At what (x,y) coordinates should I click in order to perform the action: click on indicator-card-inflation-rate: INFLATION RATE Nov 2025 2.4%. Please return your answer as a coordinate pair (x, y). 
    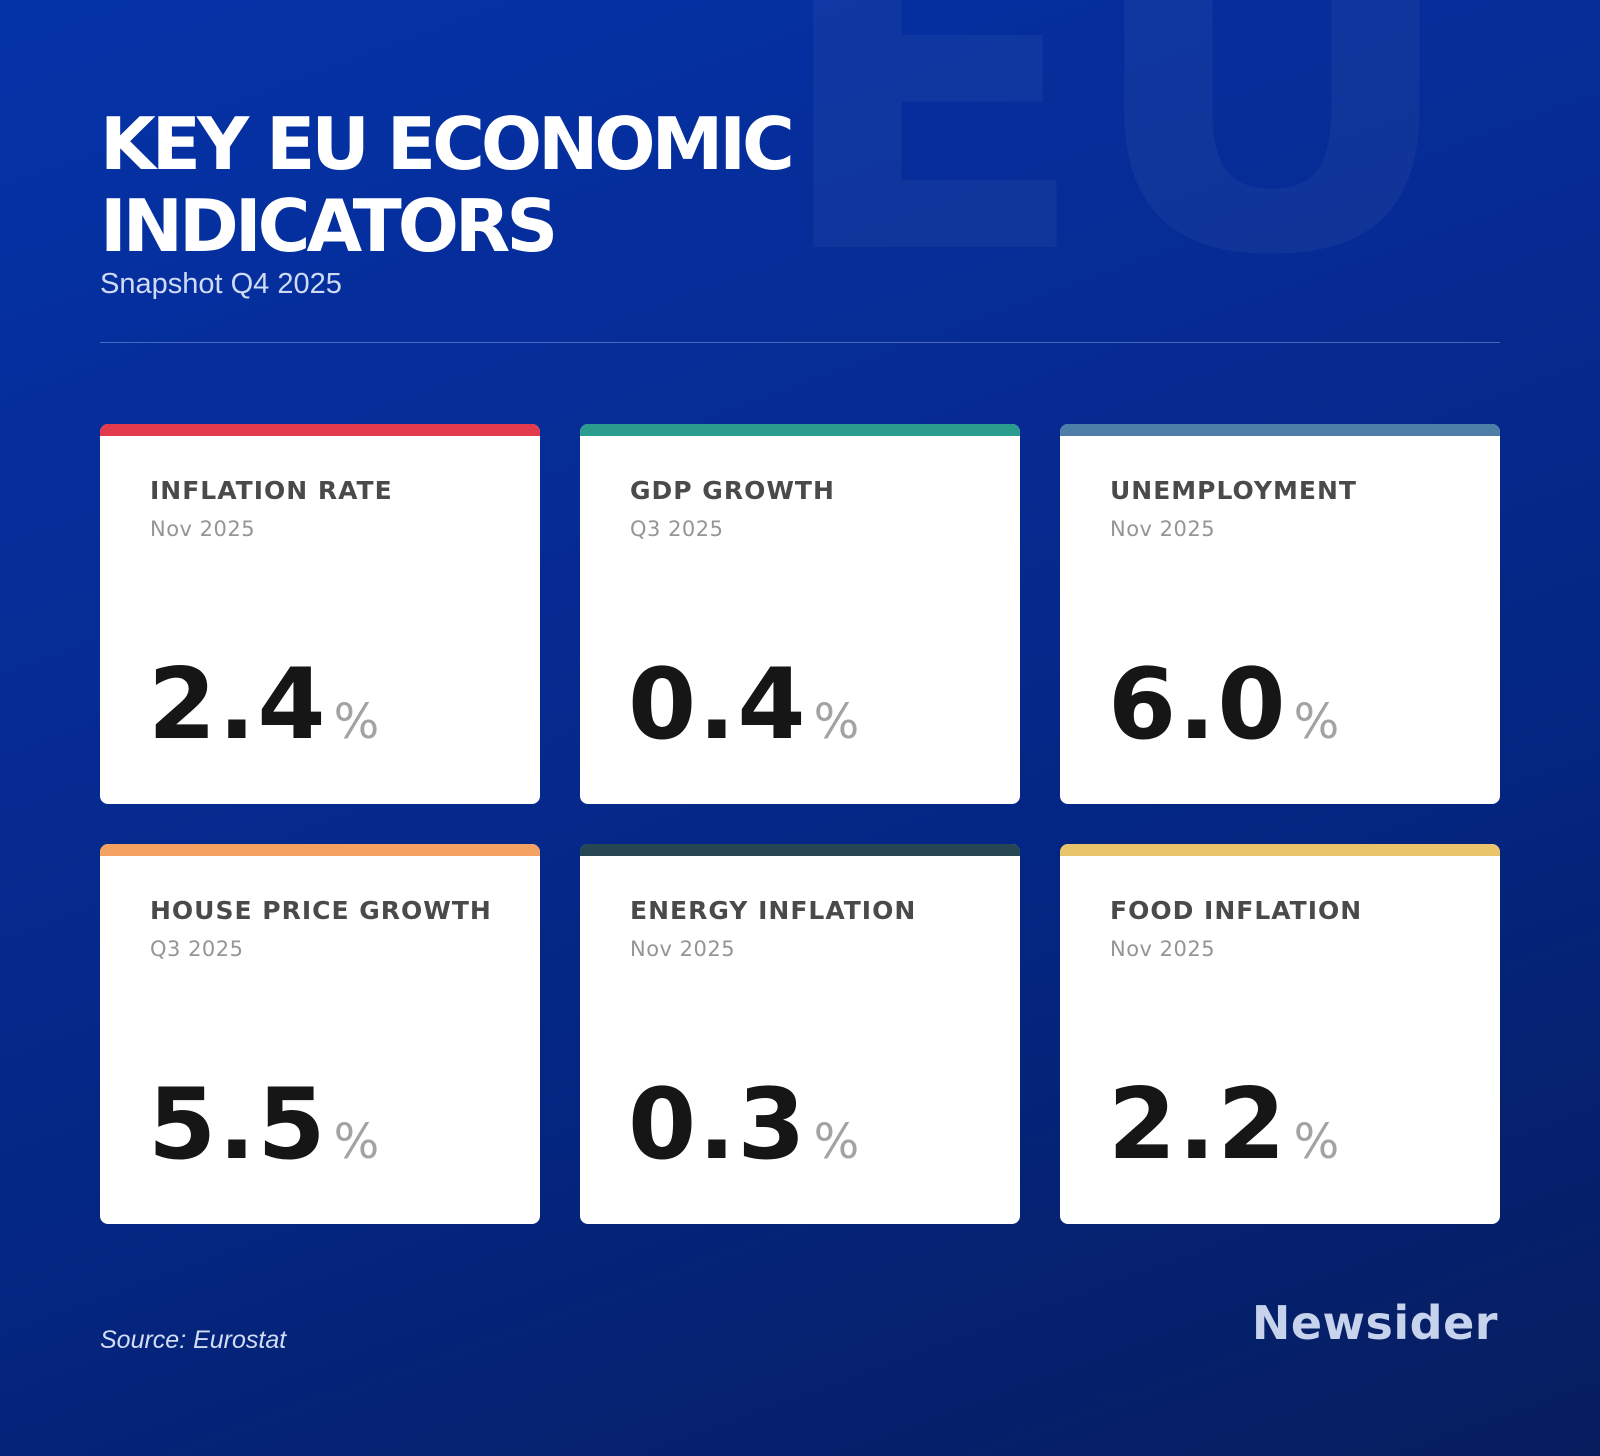
    Looking at the image, I should click on (320, 614).